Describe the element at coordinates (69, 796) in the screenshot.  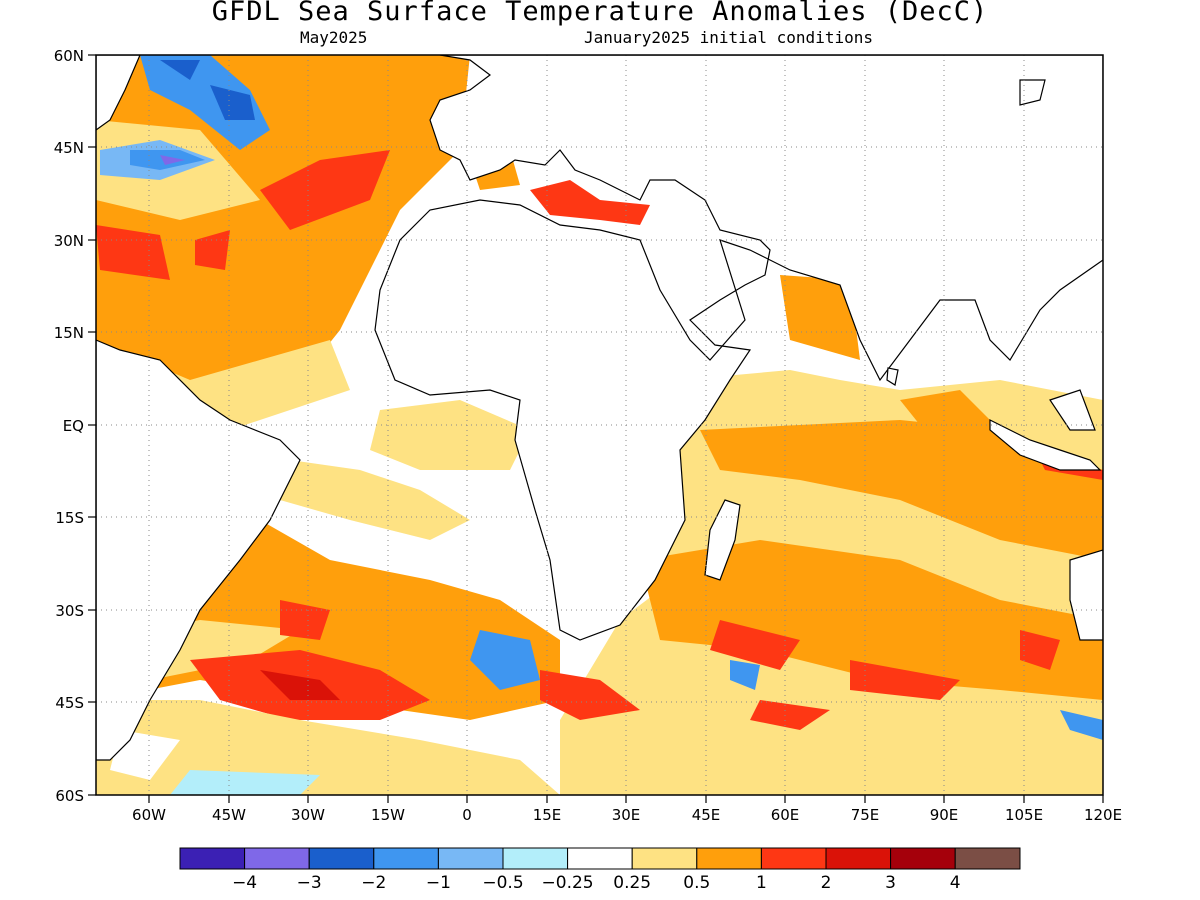
I see `lat-label-60s: 60S` at that location.